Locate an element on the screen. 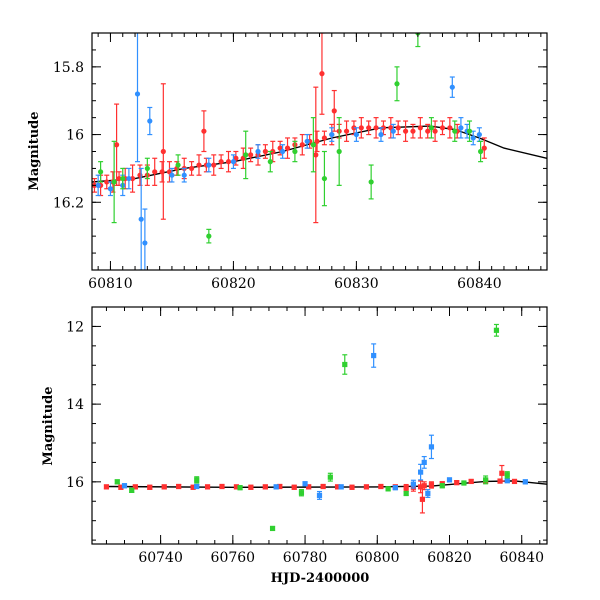 The width and height of the screenshot is (600, 600). bottom-y-tick-label: 16 is located at coordinates (75, 483).